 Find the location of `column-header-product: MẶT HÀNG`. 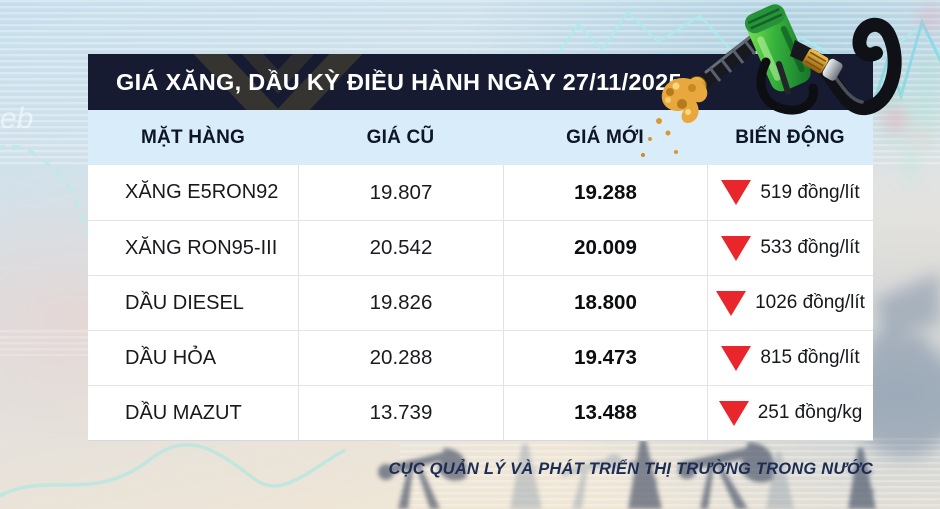

column-header-product: MẶT HÀNG is located at coordinates (193, 137).